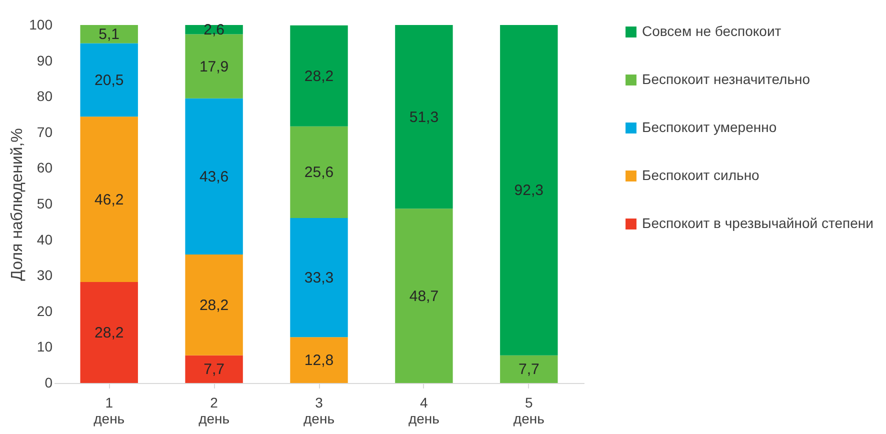 The width and height of the screenshot is (886, 434). What do you see at coordinates (44, 346) in the screenshot?
I see `y-tick-label: 10` at bounding box center [44, 346].